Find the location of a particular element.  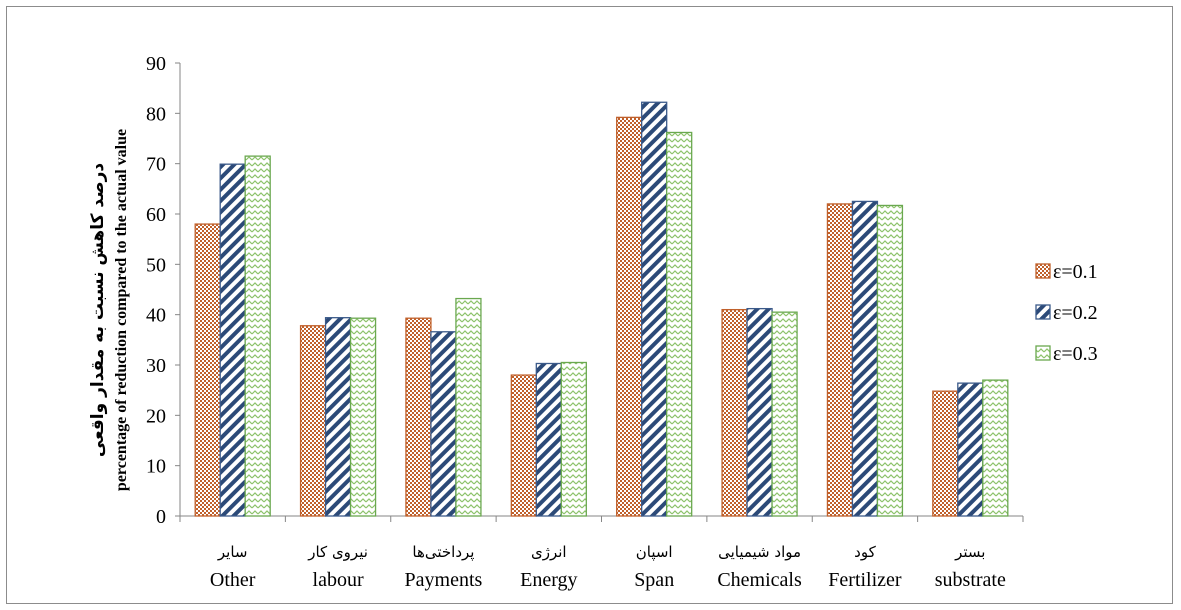

y-tick-label: 60 is located at coordinates (156, 215).